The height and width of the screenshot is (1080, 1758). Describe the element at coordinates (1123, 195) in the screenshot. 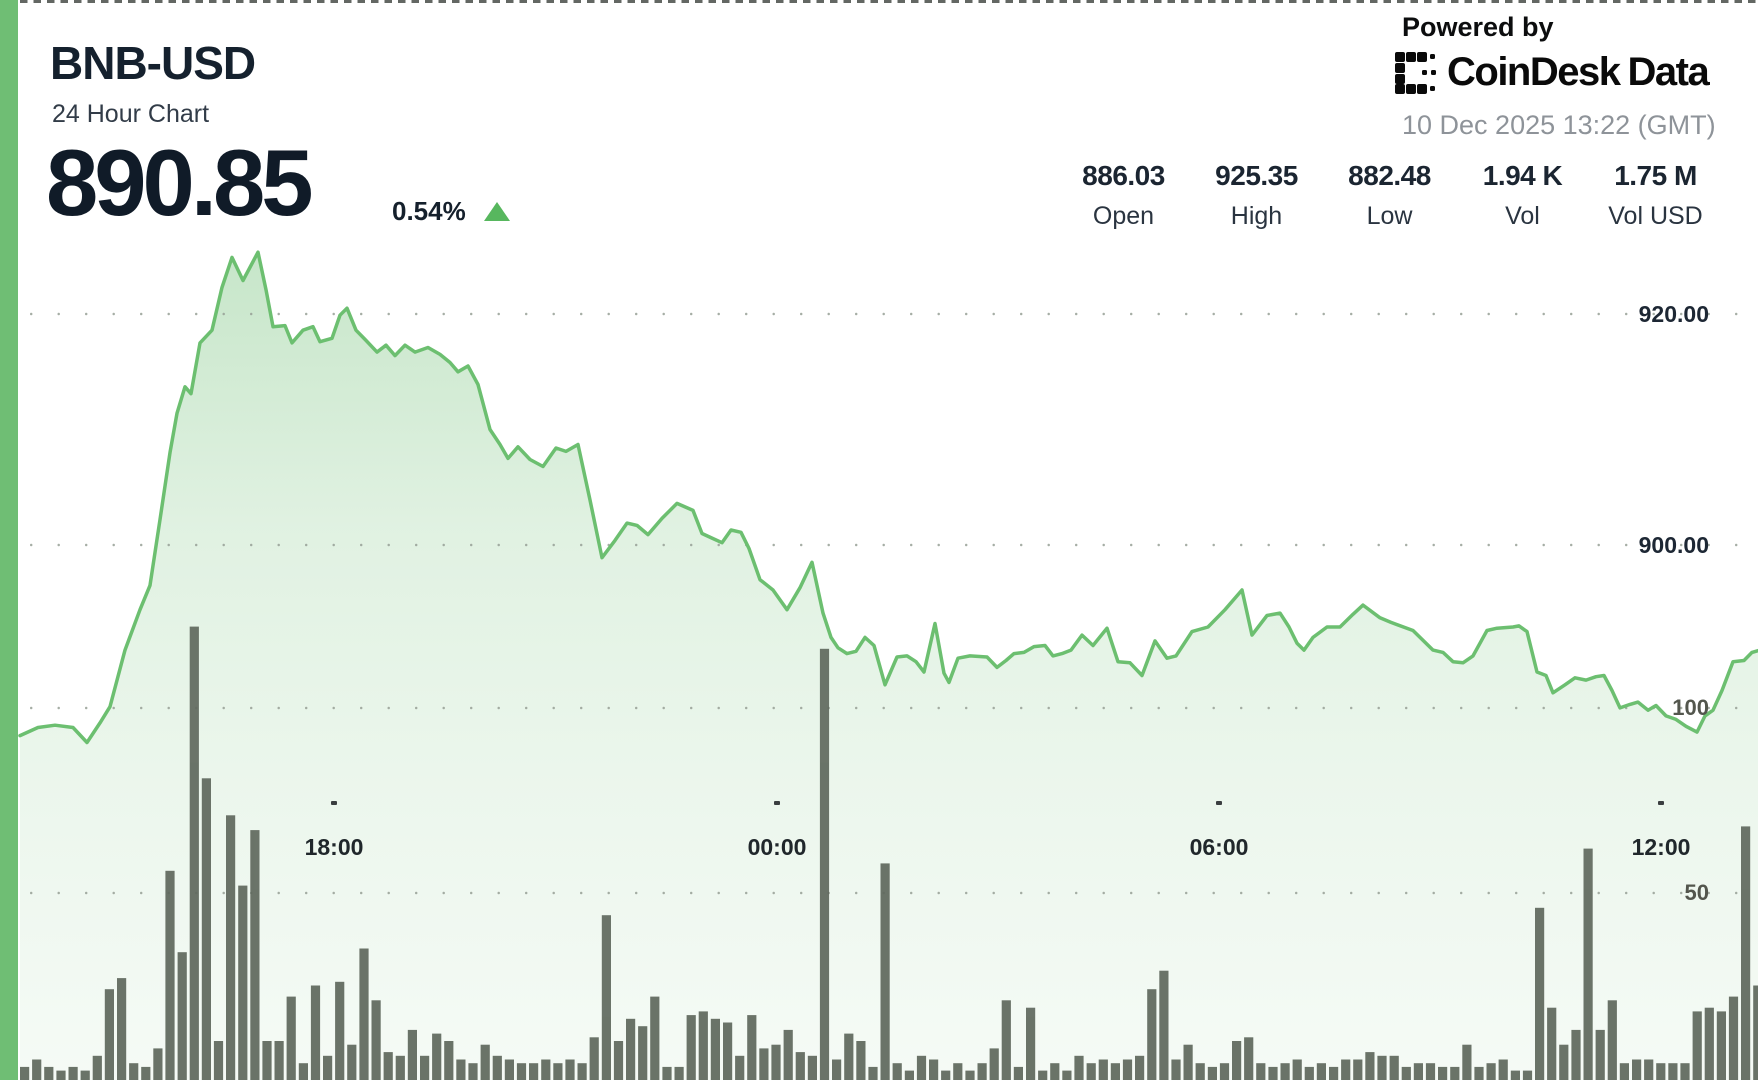

I see `stat-open: 886.03 Open` at that location.